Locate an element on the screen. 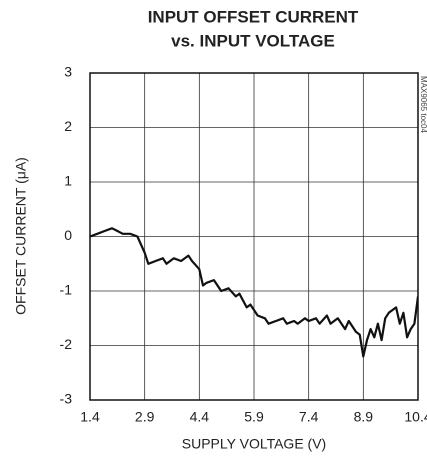  y-tick-label: 0 is located at coordinates (68, 235).